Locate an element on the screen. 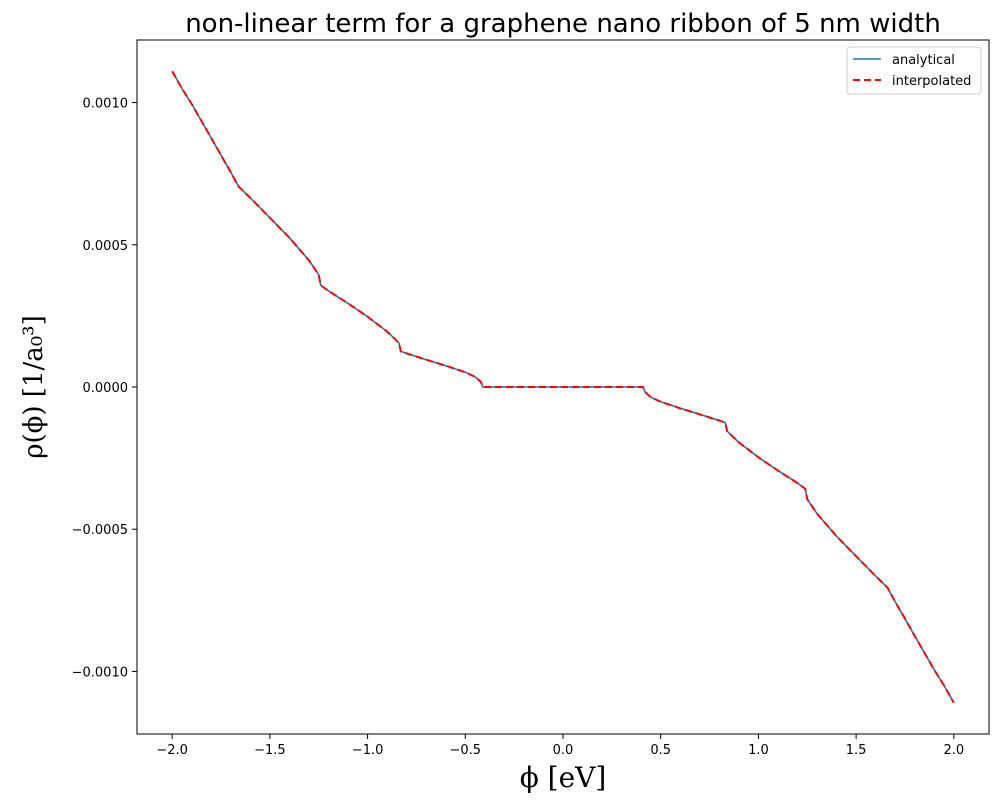  x-tick-label: 1.0 is located at coordinates (758, 750).